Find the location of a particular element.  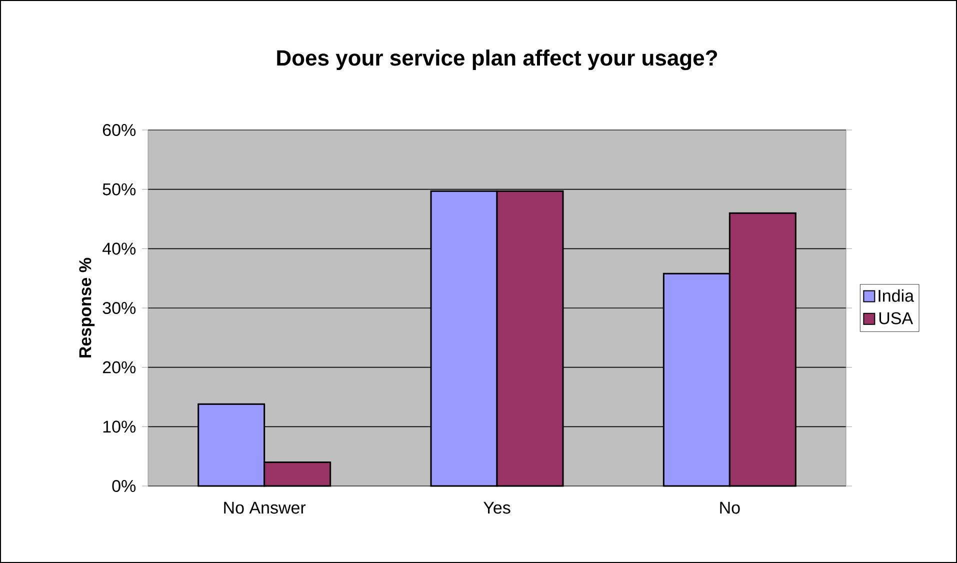

chart-title: Does your service plan affect your usage? is located at coordinates (497, 60).